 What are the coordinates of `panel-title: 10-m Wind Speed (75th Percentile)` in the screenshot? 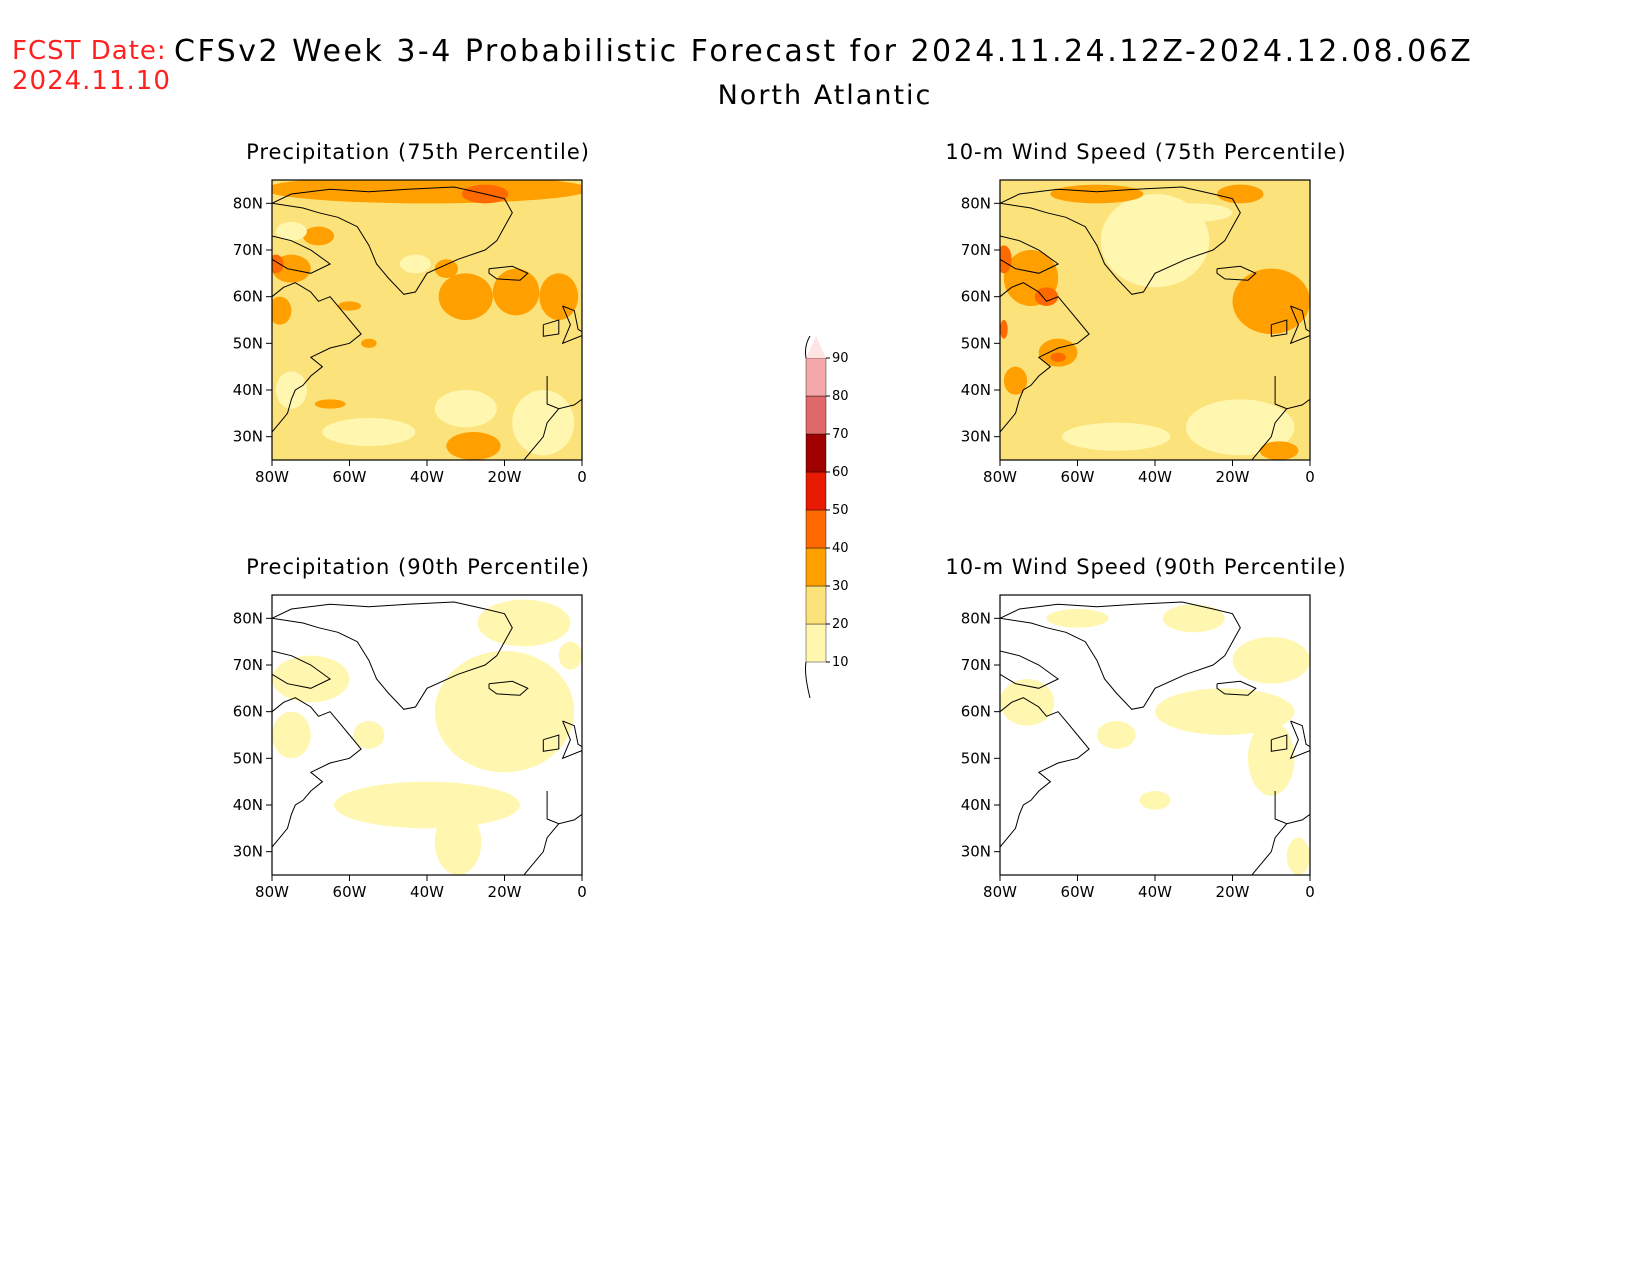 It's located at (1146, 152).